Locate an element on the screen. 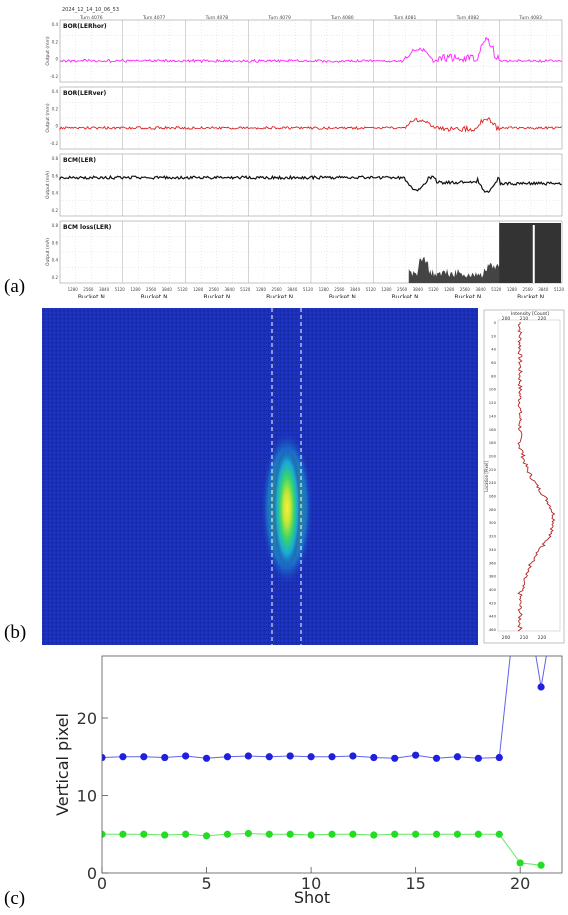  profile-y-tick: 420 is located at coordinates (493, 602).